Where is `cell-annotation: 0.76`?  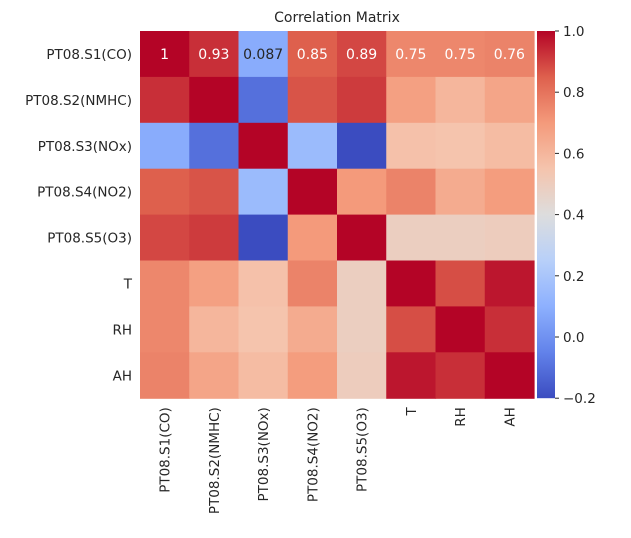 cell-annotation: 0.76 is located at coordinates (509, 55).